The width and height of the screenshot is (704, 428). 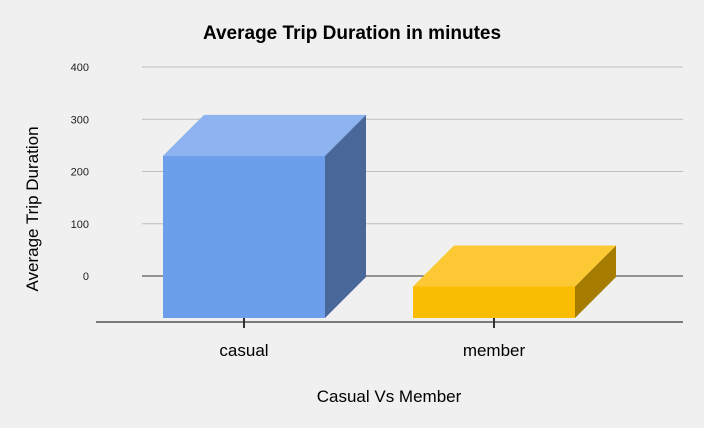 I want to click on y-tick-label: 200, so click(x=80, y=173).